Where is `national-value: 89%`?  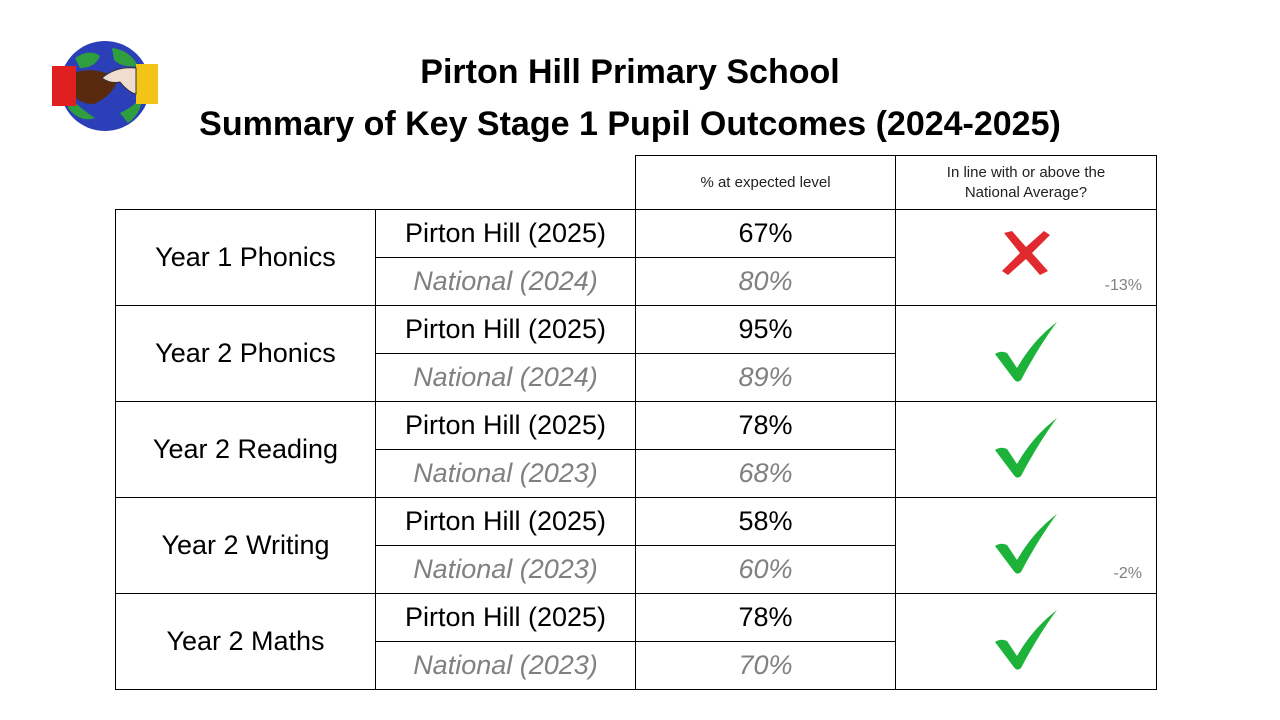 national-value: 89% is located at coordinates (765, 377).